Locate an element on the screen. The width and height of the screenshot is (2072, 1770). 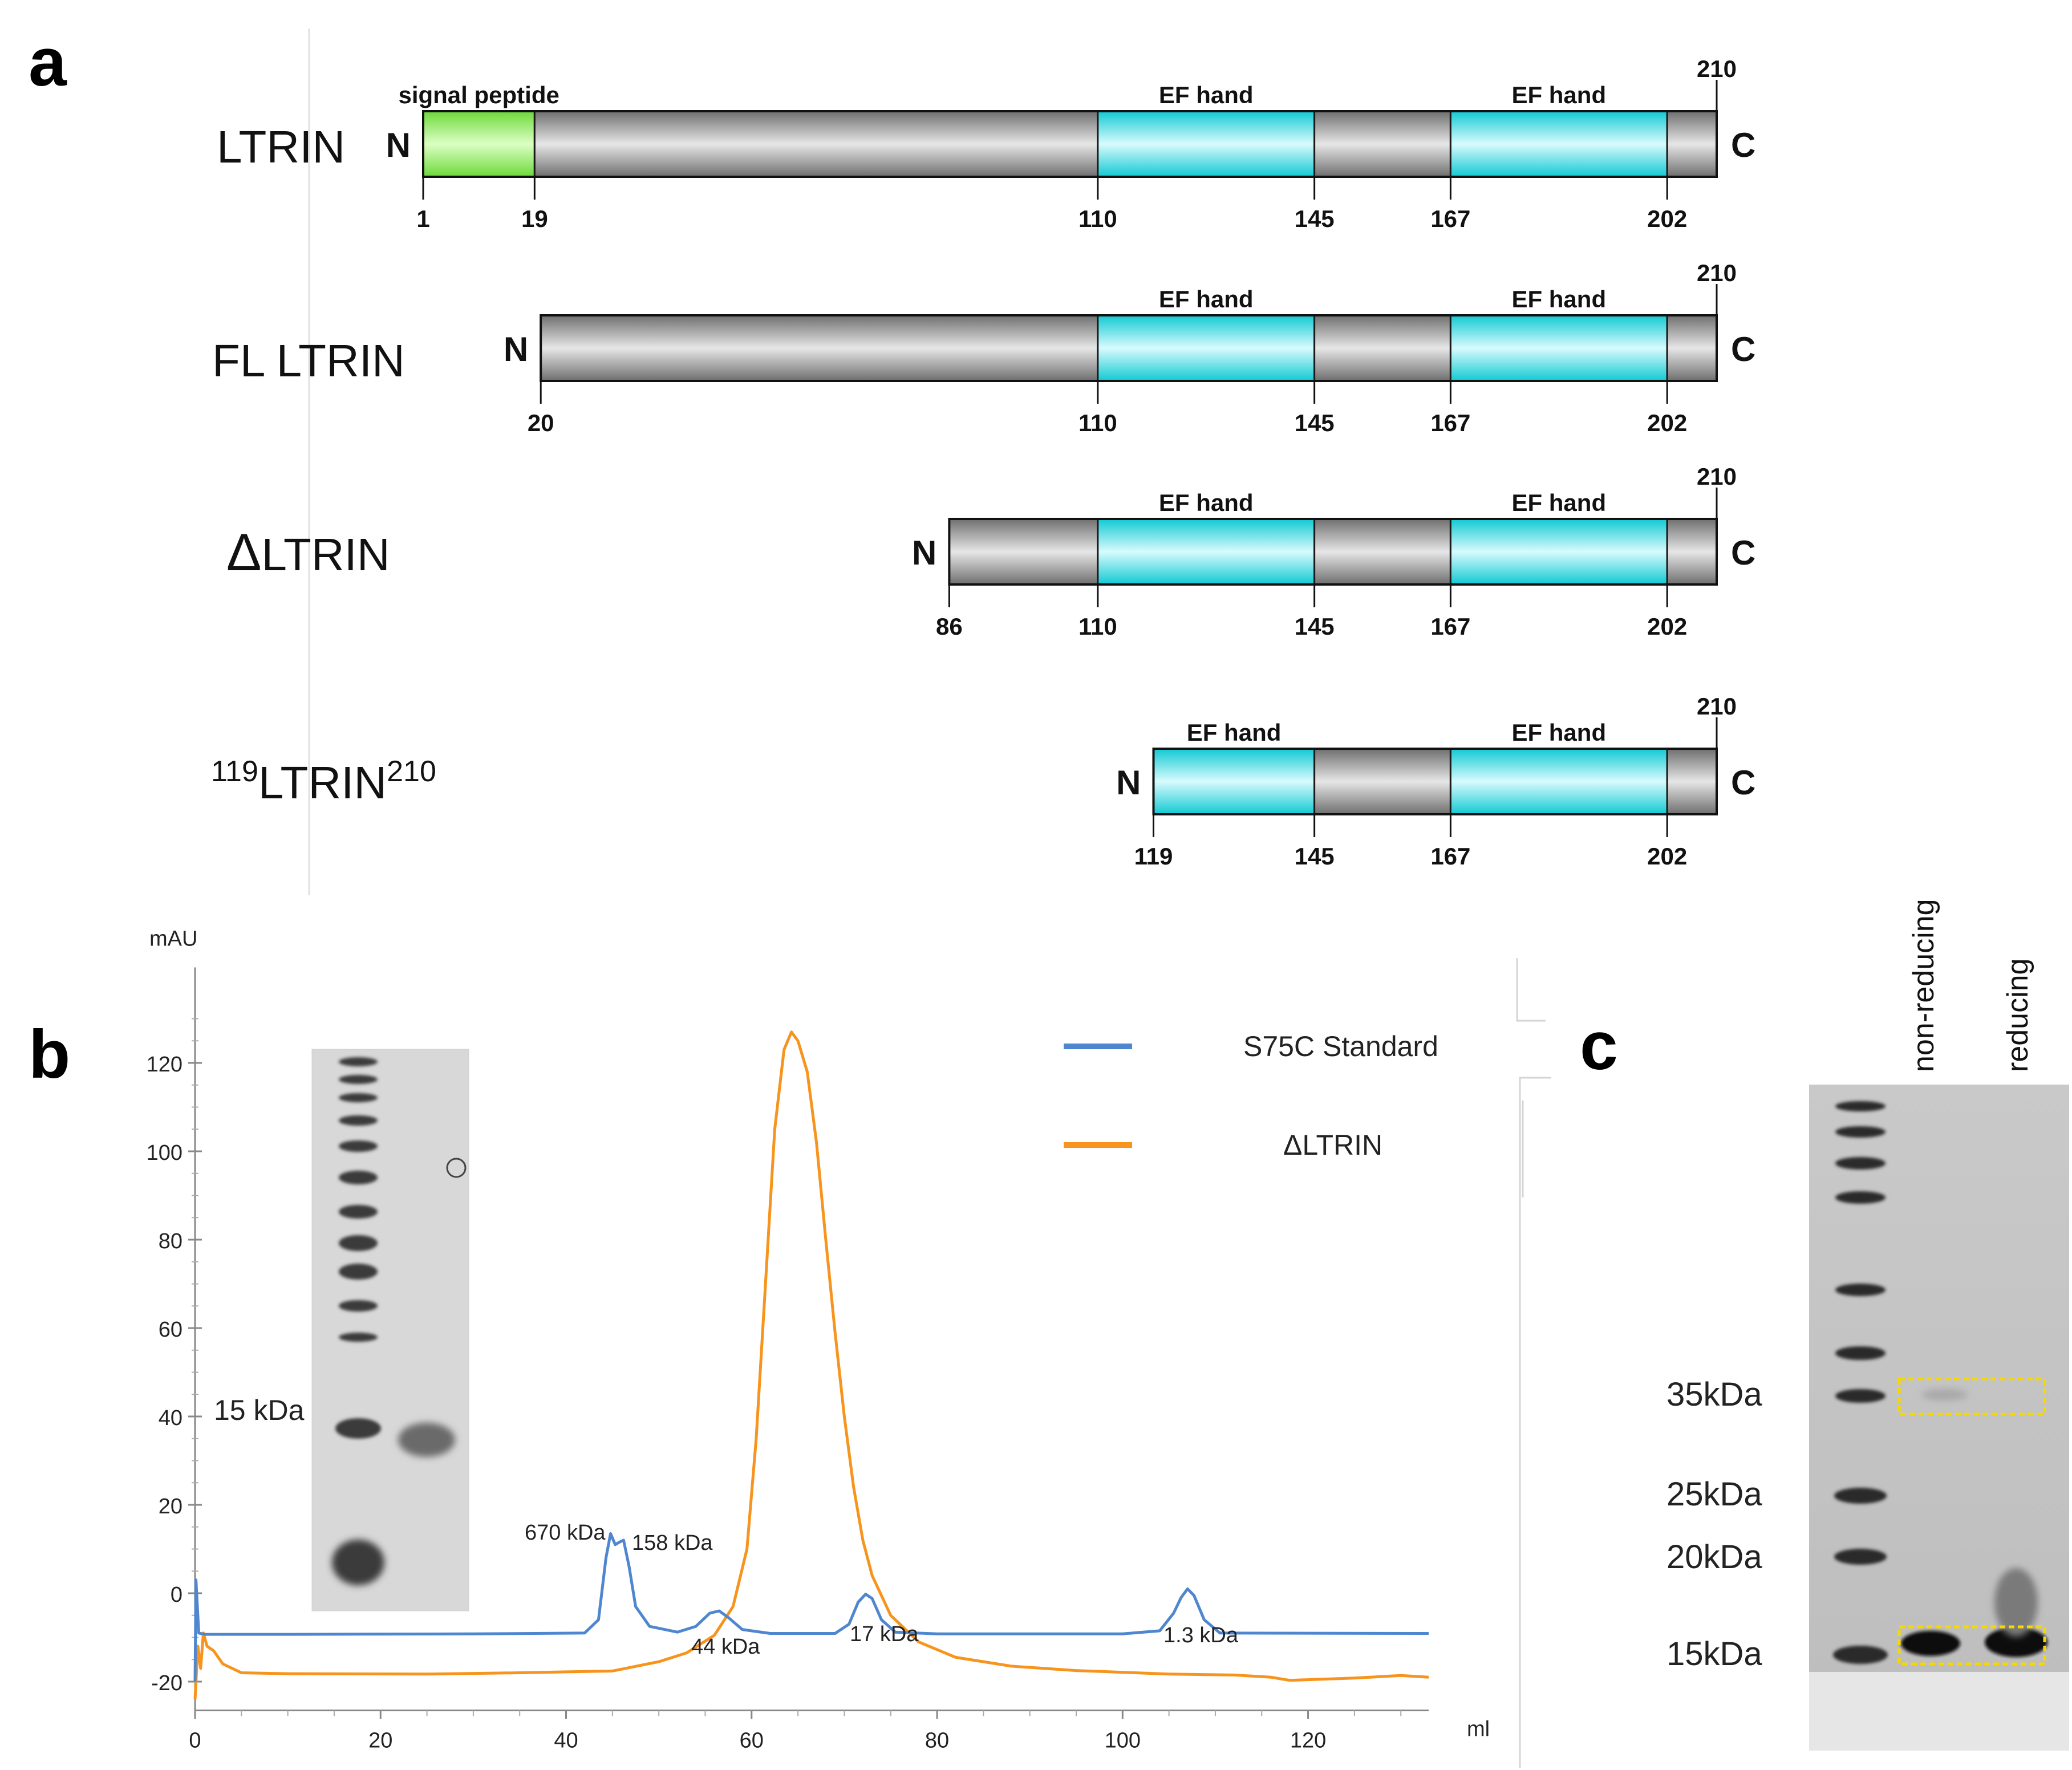
x-tick-label: 20 is located at coordinates (380, 1741).